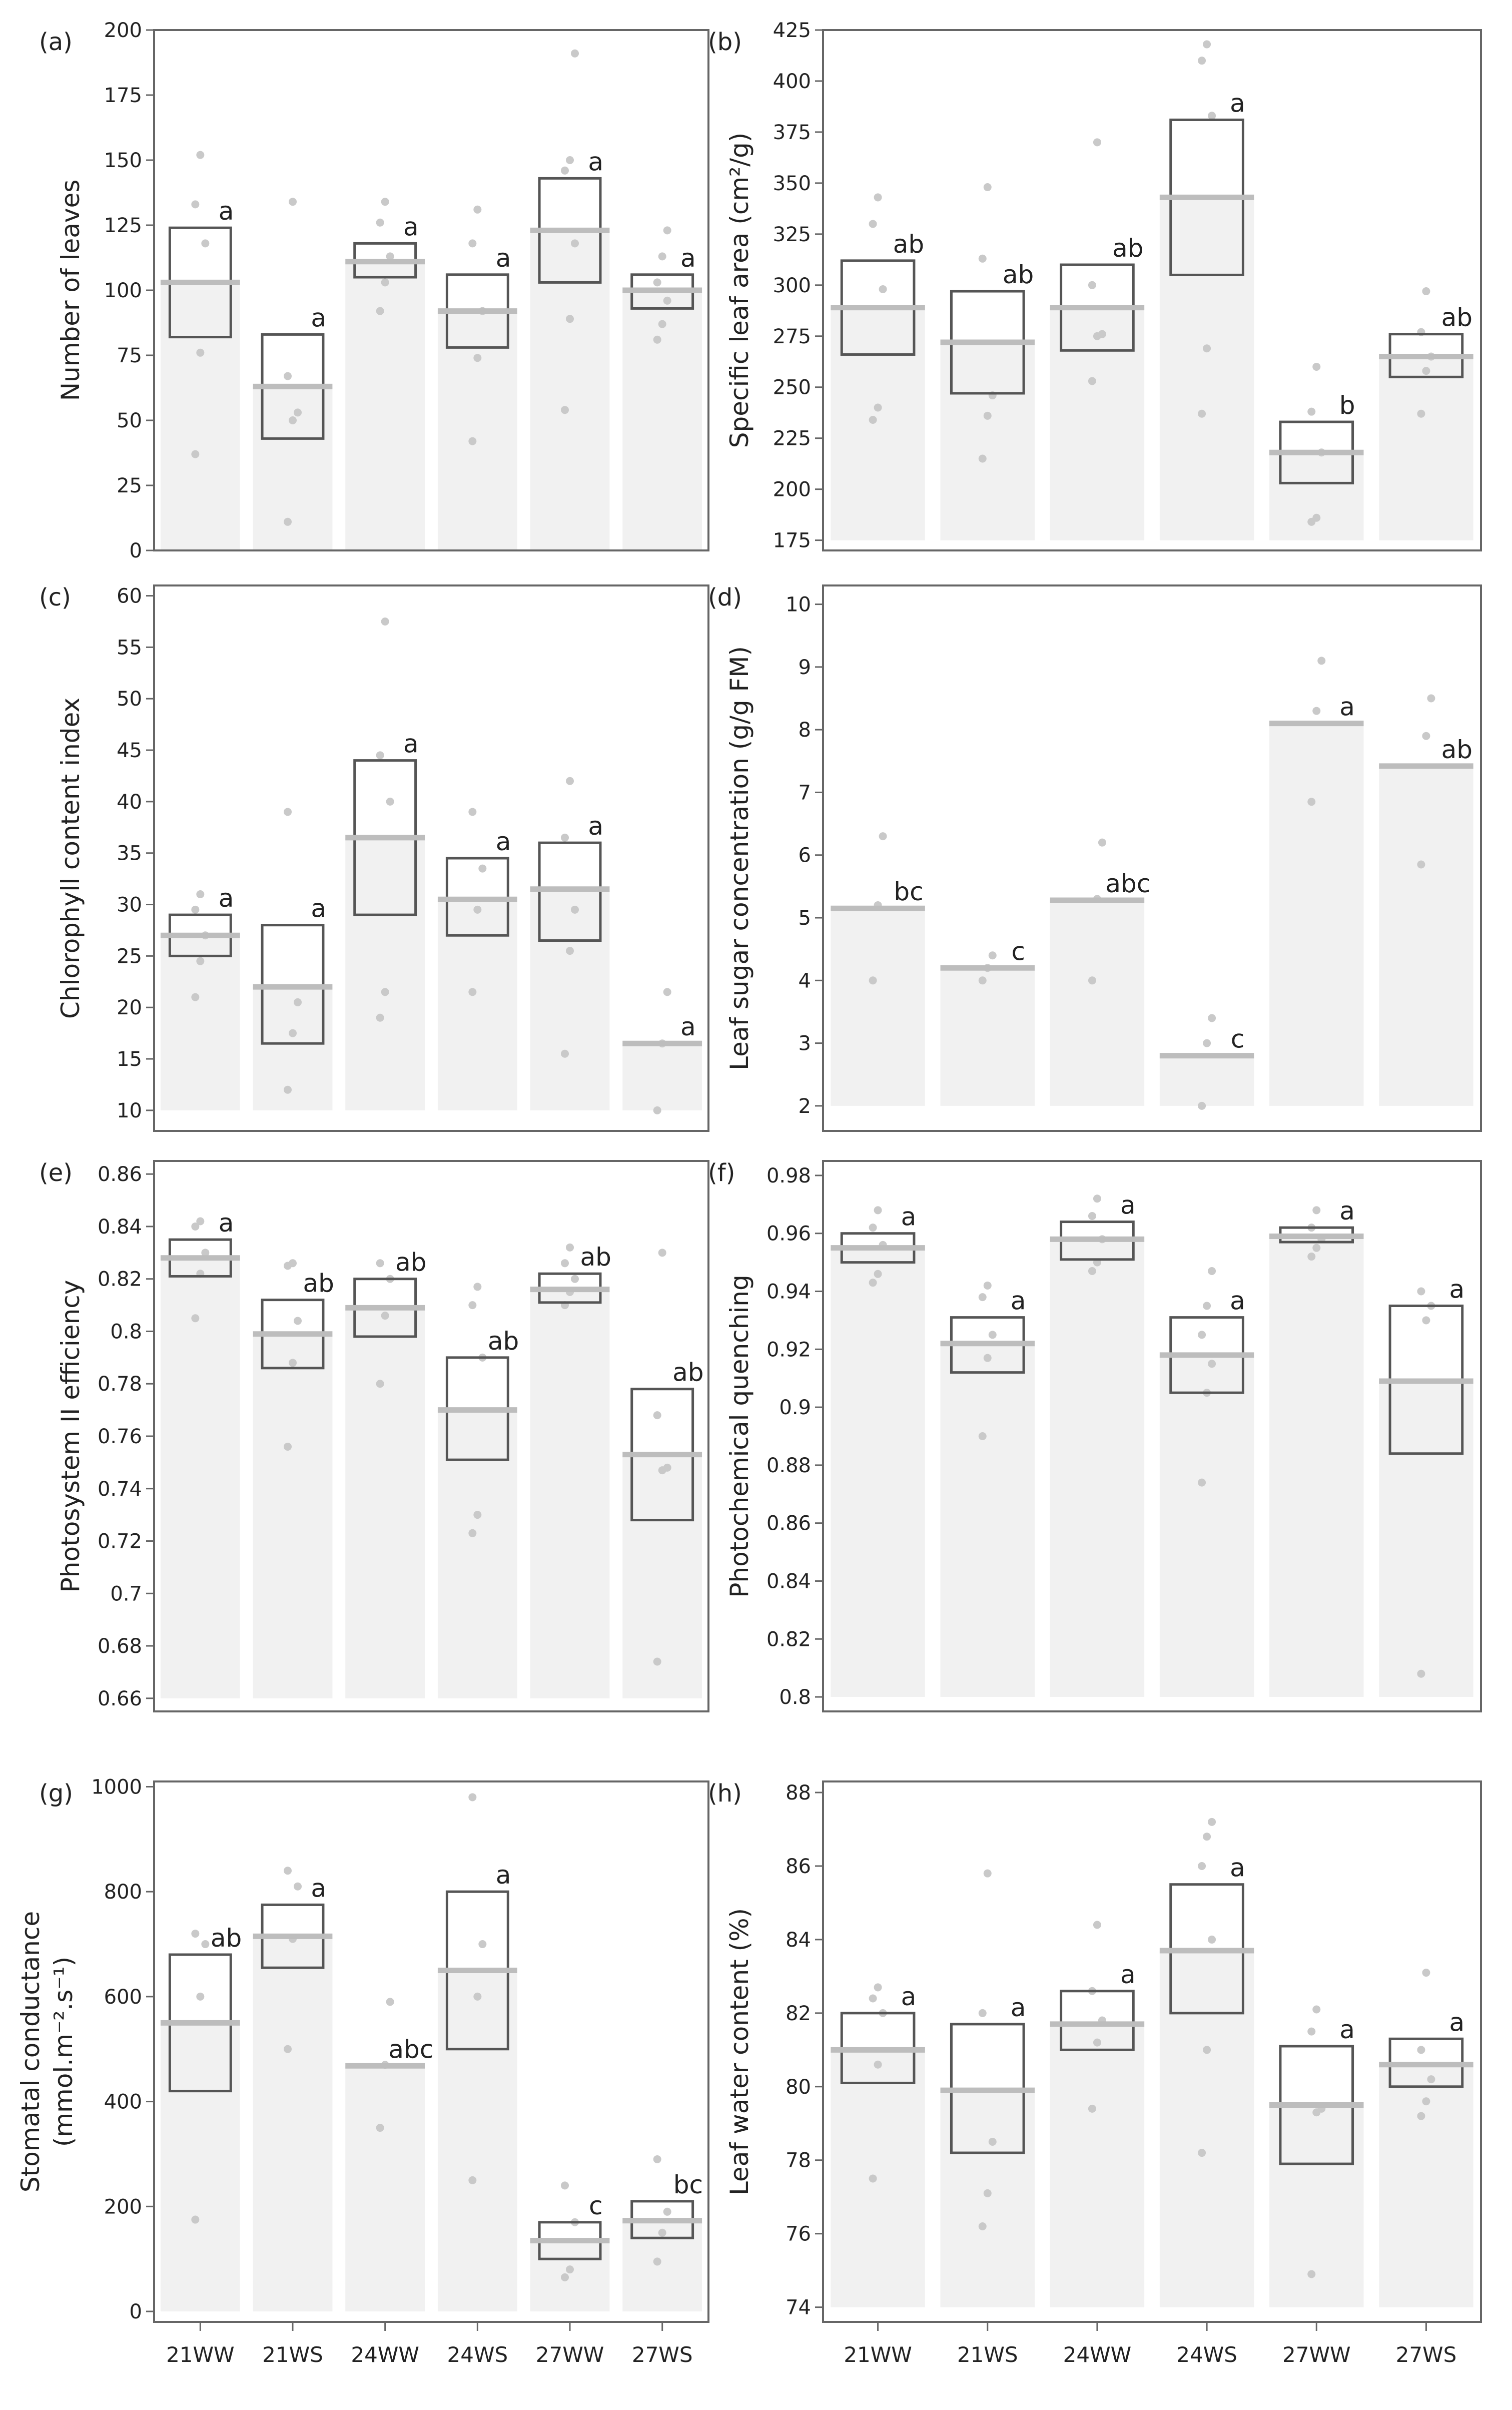 The height and width of the screenshot is (2410, 1512). Describe the element at coordinates (70, 291) in the screenshot. I see `y-axis-label: Number of leaves` at that location.